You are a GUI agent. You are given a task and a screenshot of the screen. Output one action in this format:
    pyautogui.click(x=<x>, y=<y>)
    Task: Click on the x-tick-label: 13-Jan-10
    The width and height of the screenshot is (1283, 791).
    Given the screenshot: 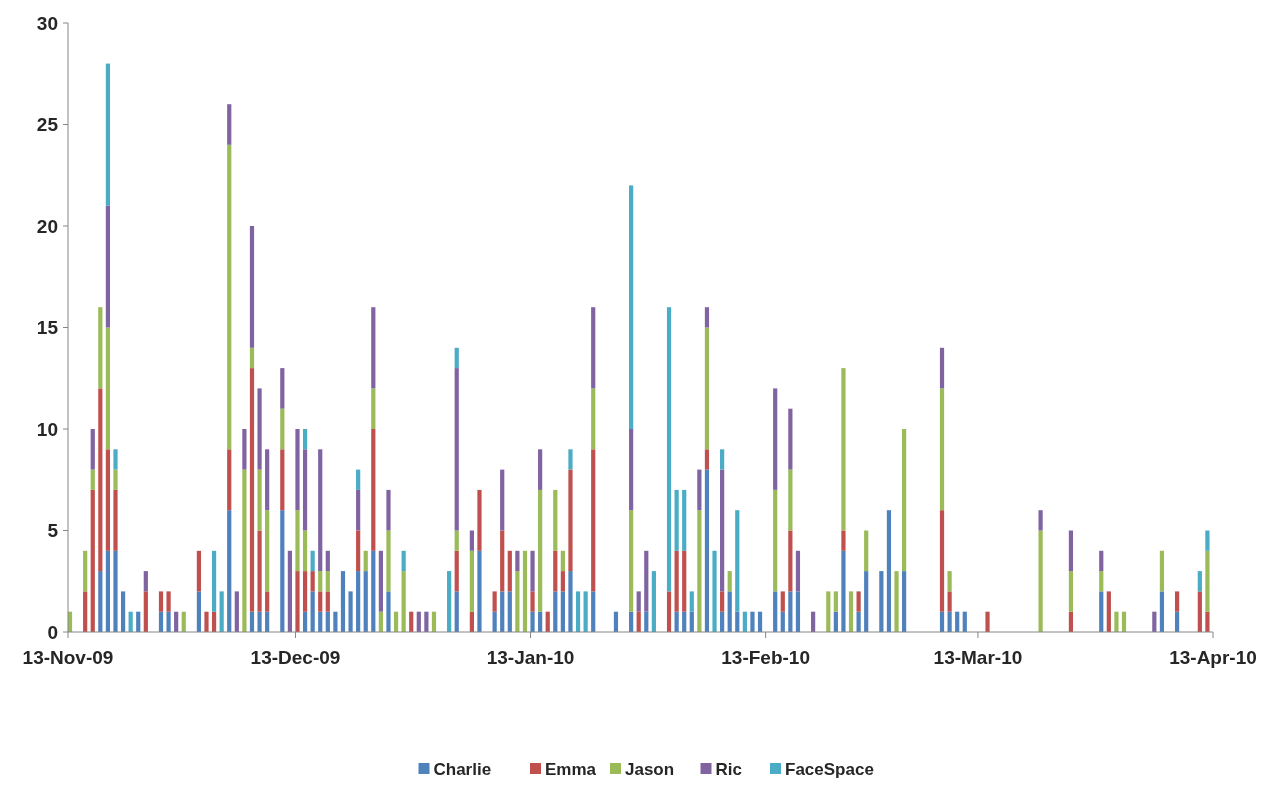 What is the action you would take?
    pyautogui.click(x=530, y=657)
    